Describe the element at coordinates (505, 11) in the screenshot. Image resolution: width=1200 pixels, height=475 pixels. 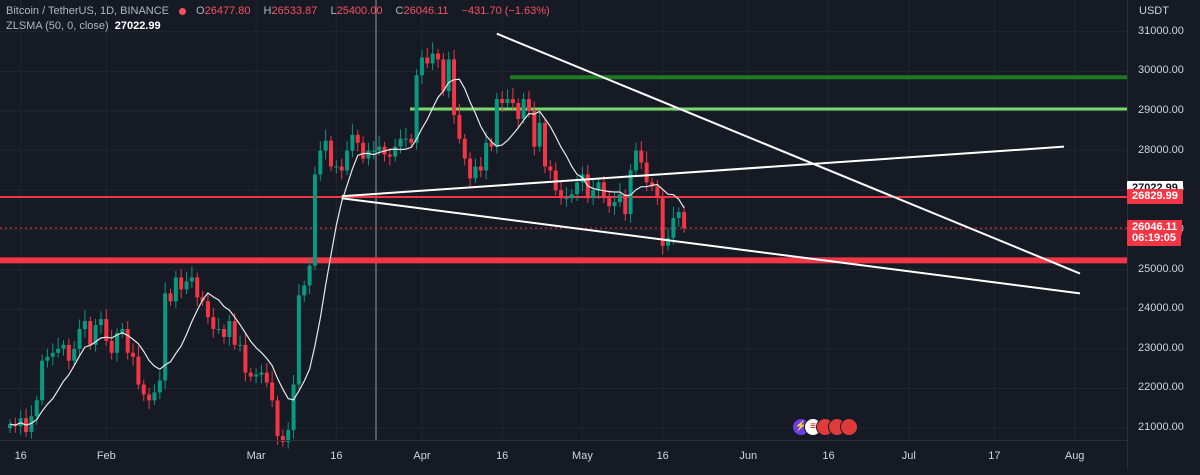
I see `ohlc-change: −431.70 (−1.63%)` at that location.